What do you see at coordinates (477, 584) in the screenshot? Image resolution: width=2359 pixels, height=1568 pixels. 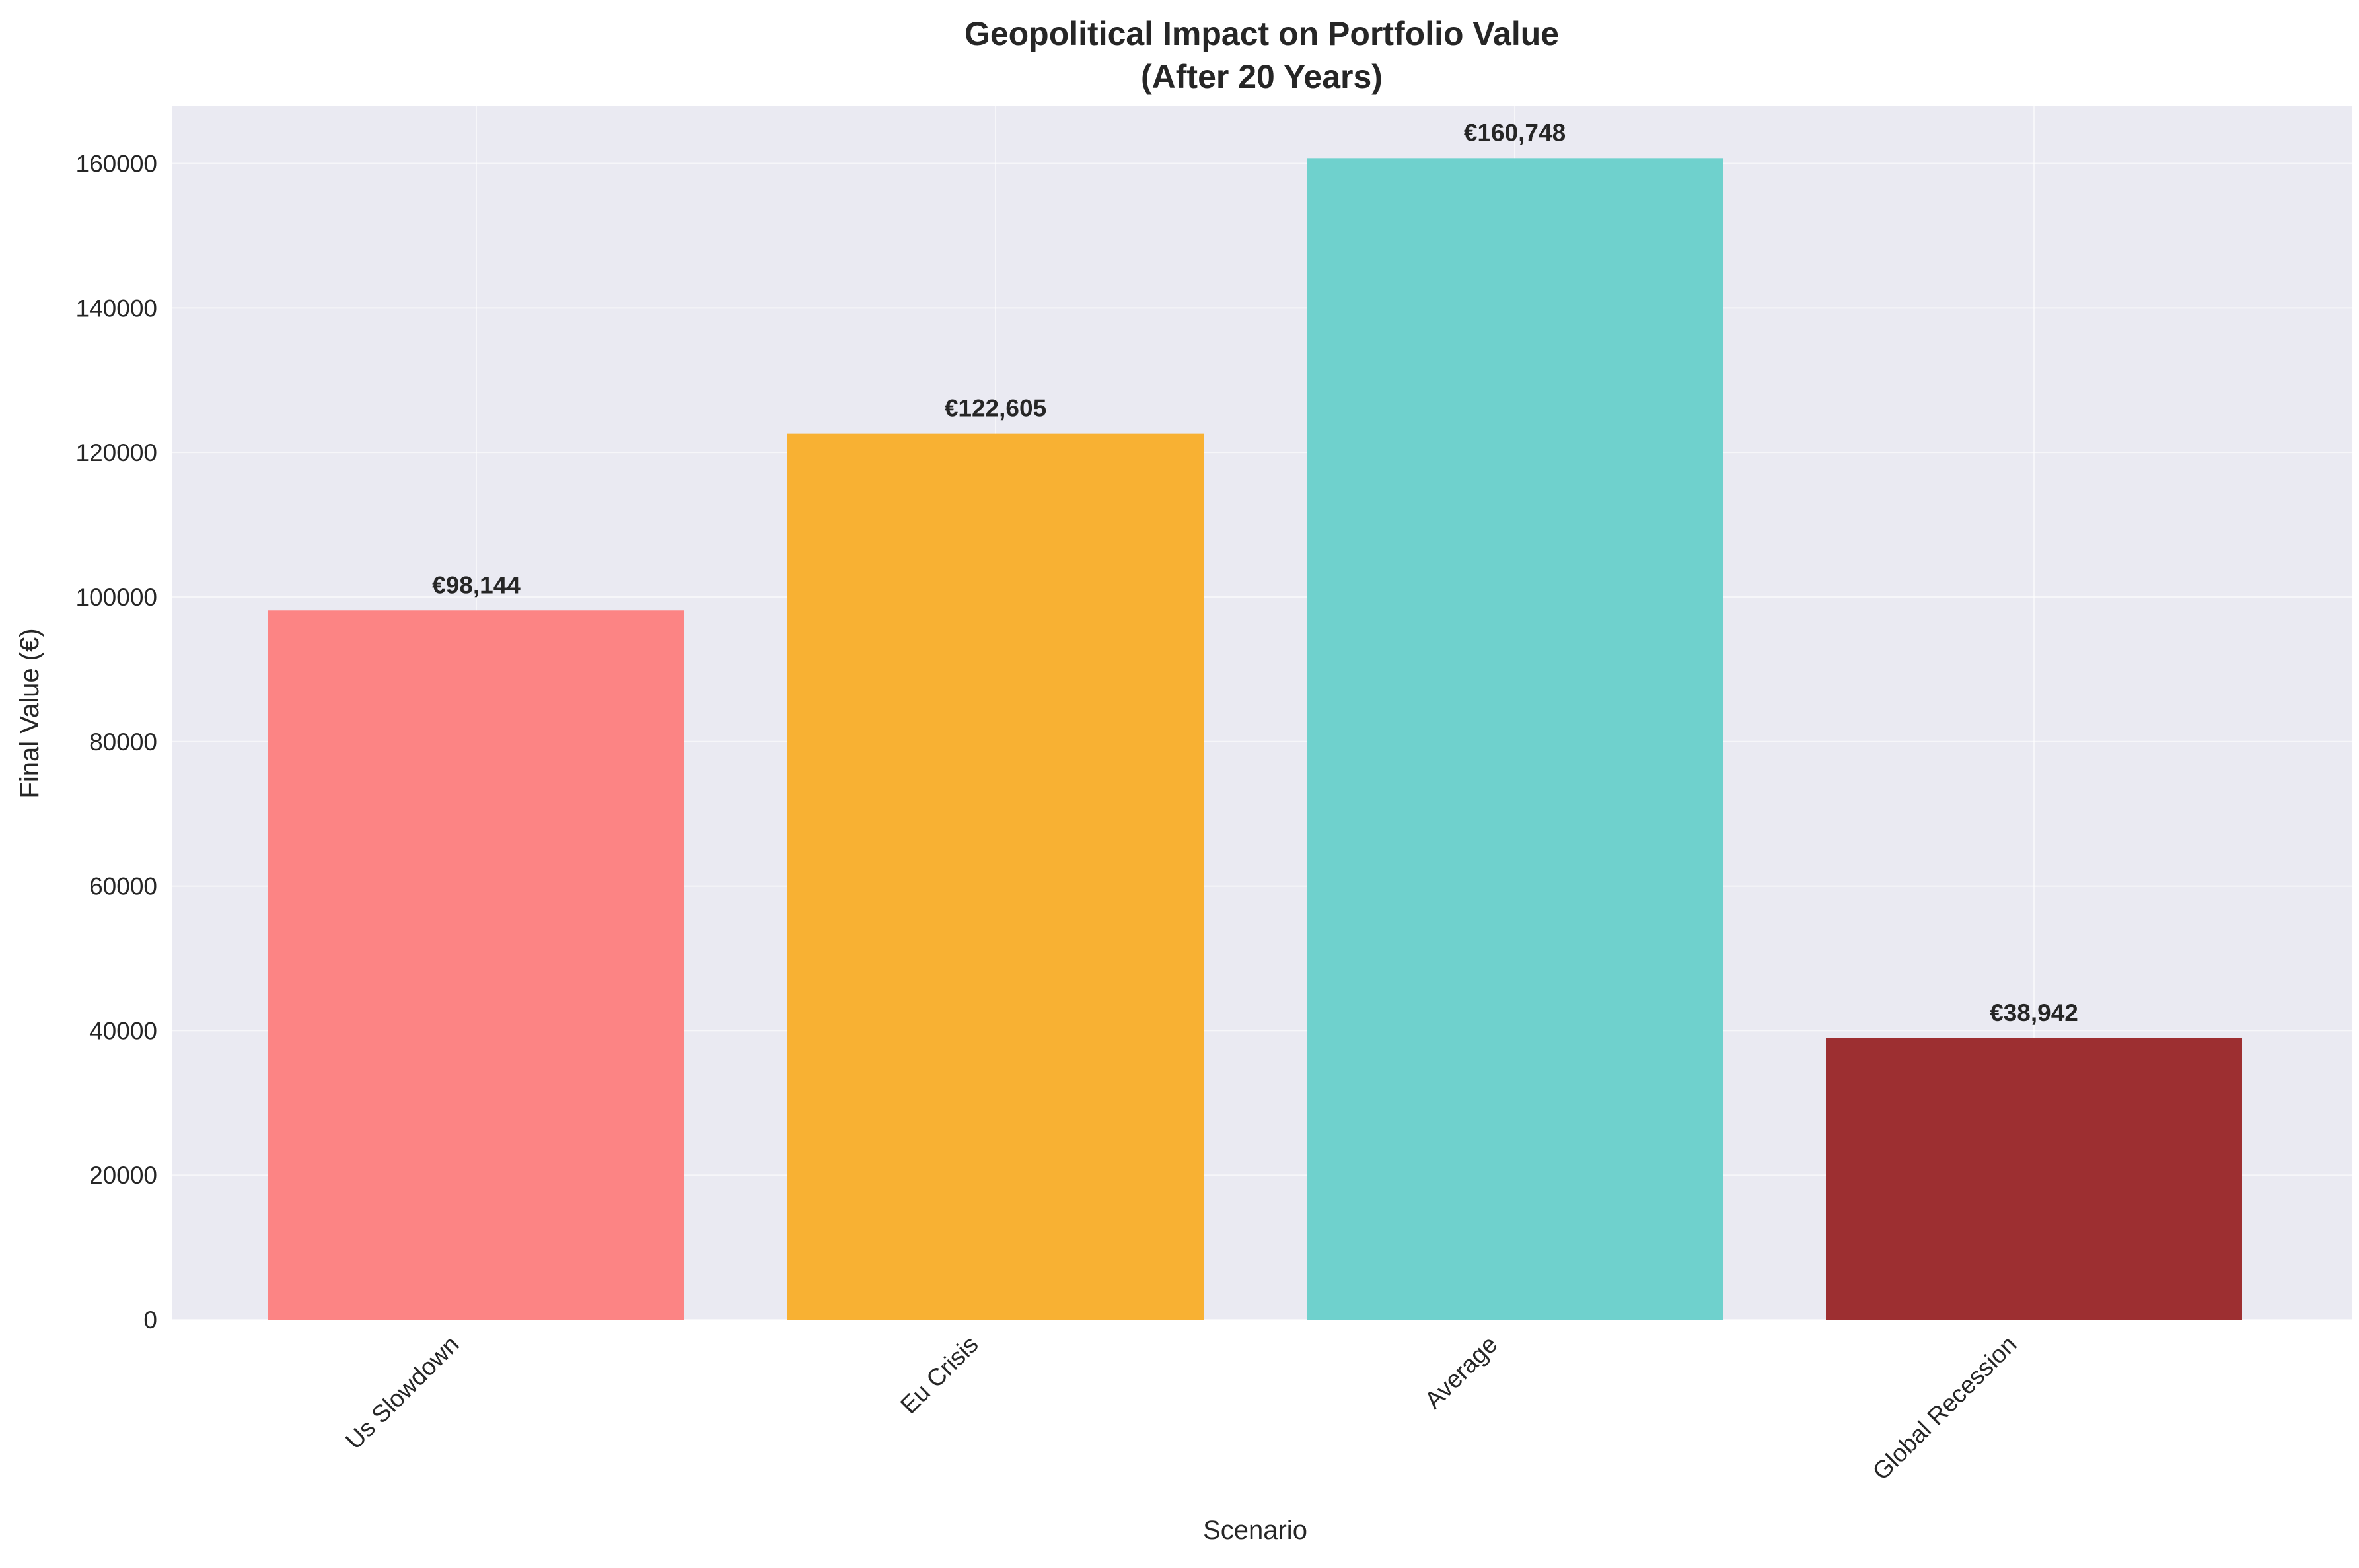 I see `bar-value-label: €98,144` at bounding box center [477, 584].